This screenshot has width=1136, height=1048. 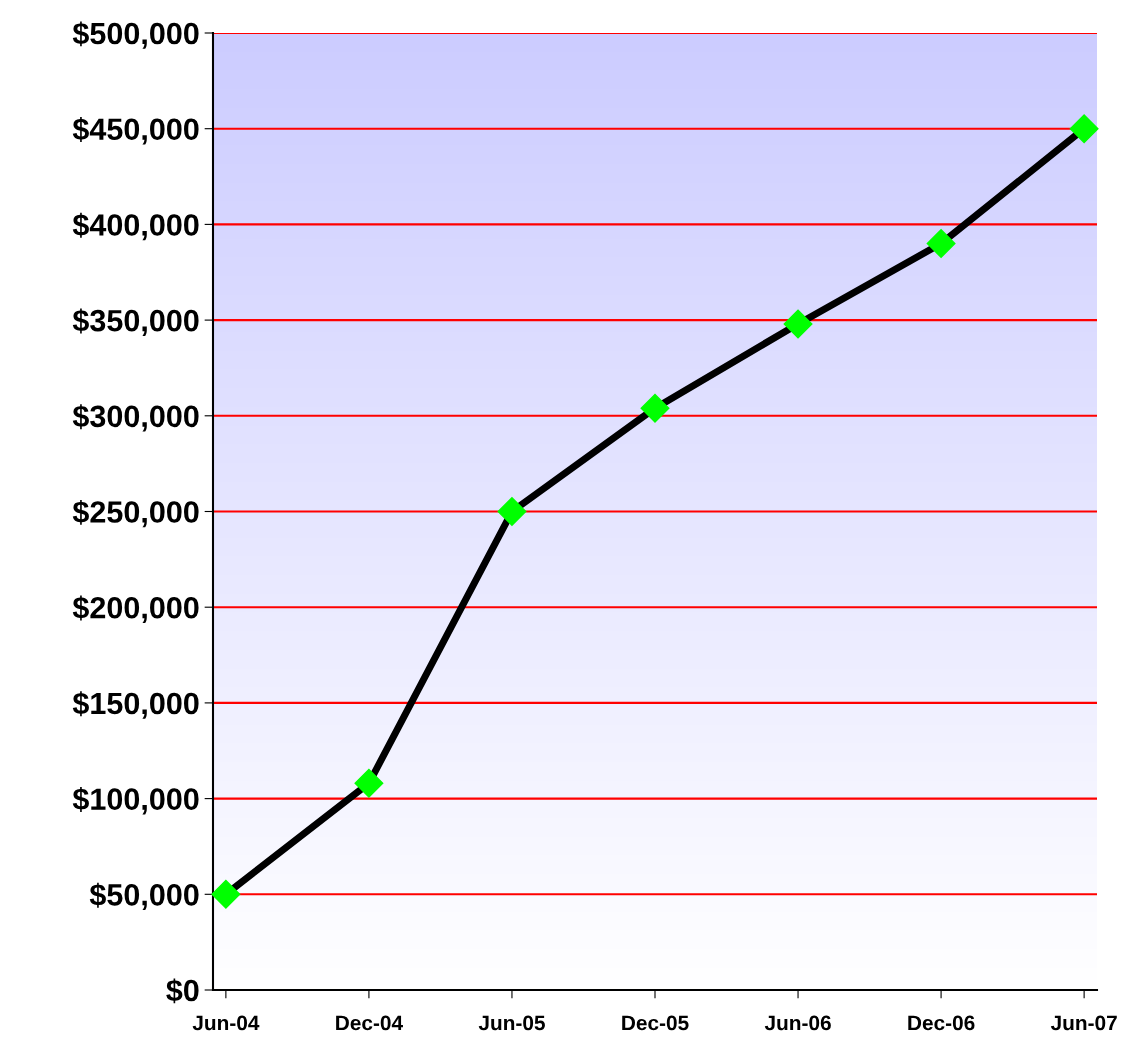 What do you see at coordinates (135, 609) in the screenshot?
I see `y-tick-label: $200,000` at bounding box center [135, 609].